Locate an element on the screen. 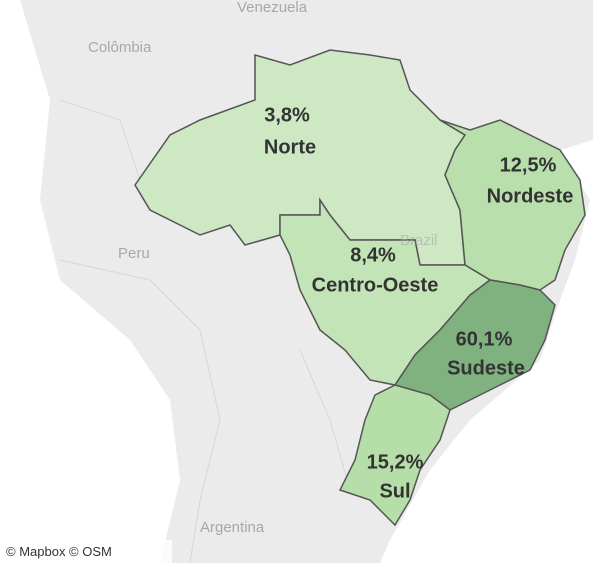 Image resolution: width=593 pixels, height=563 pixels. country-label: Colômbia is located at coordinates (120, 47).